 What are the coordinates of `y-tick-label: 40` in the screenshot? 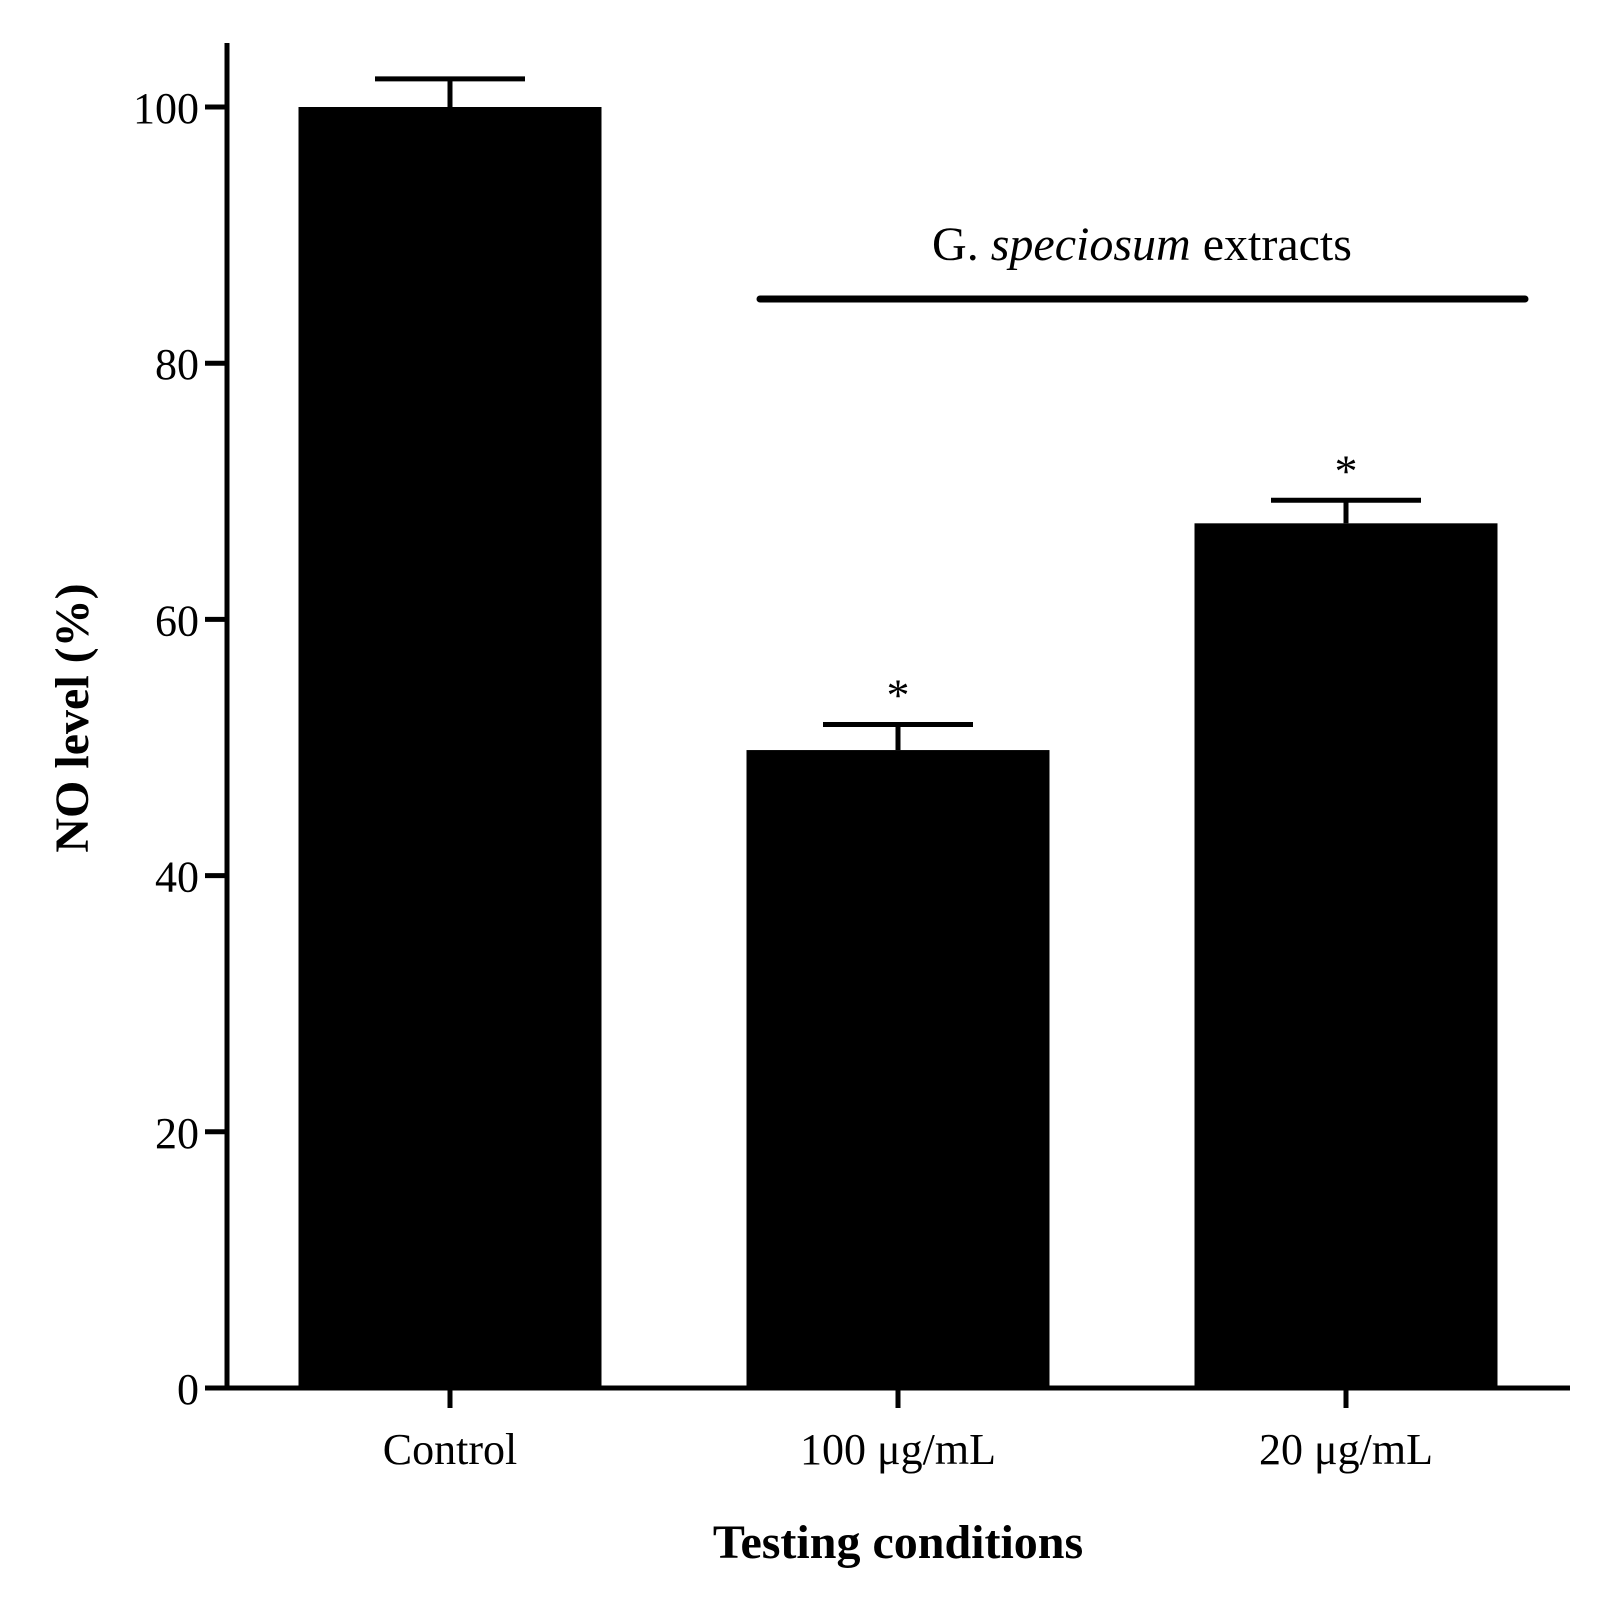 It's located at (177, 877).